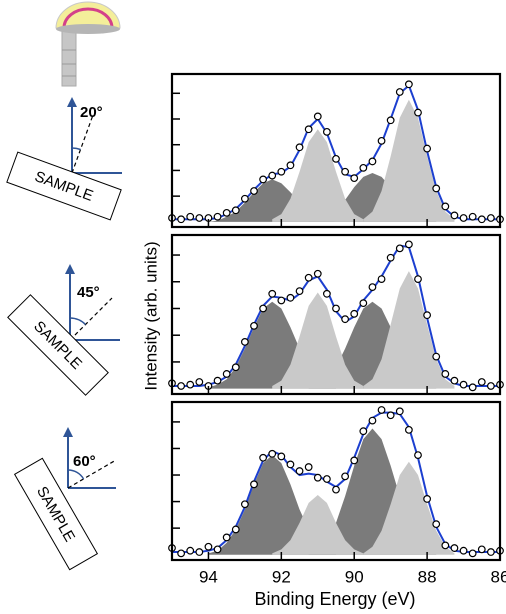 The image size is (506, 614). What do you see at coordinates (281, 576) in the screenshot?
I see `x-tick-label: 92` at bounding box center [281, 576].